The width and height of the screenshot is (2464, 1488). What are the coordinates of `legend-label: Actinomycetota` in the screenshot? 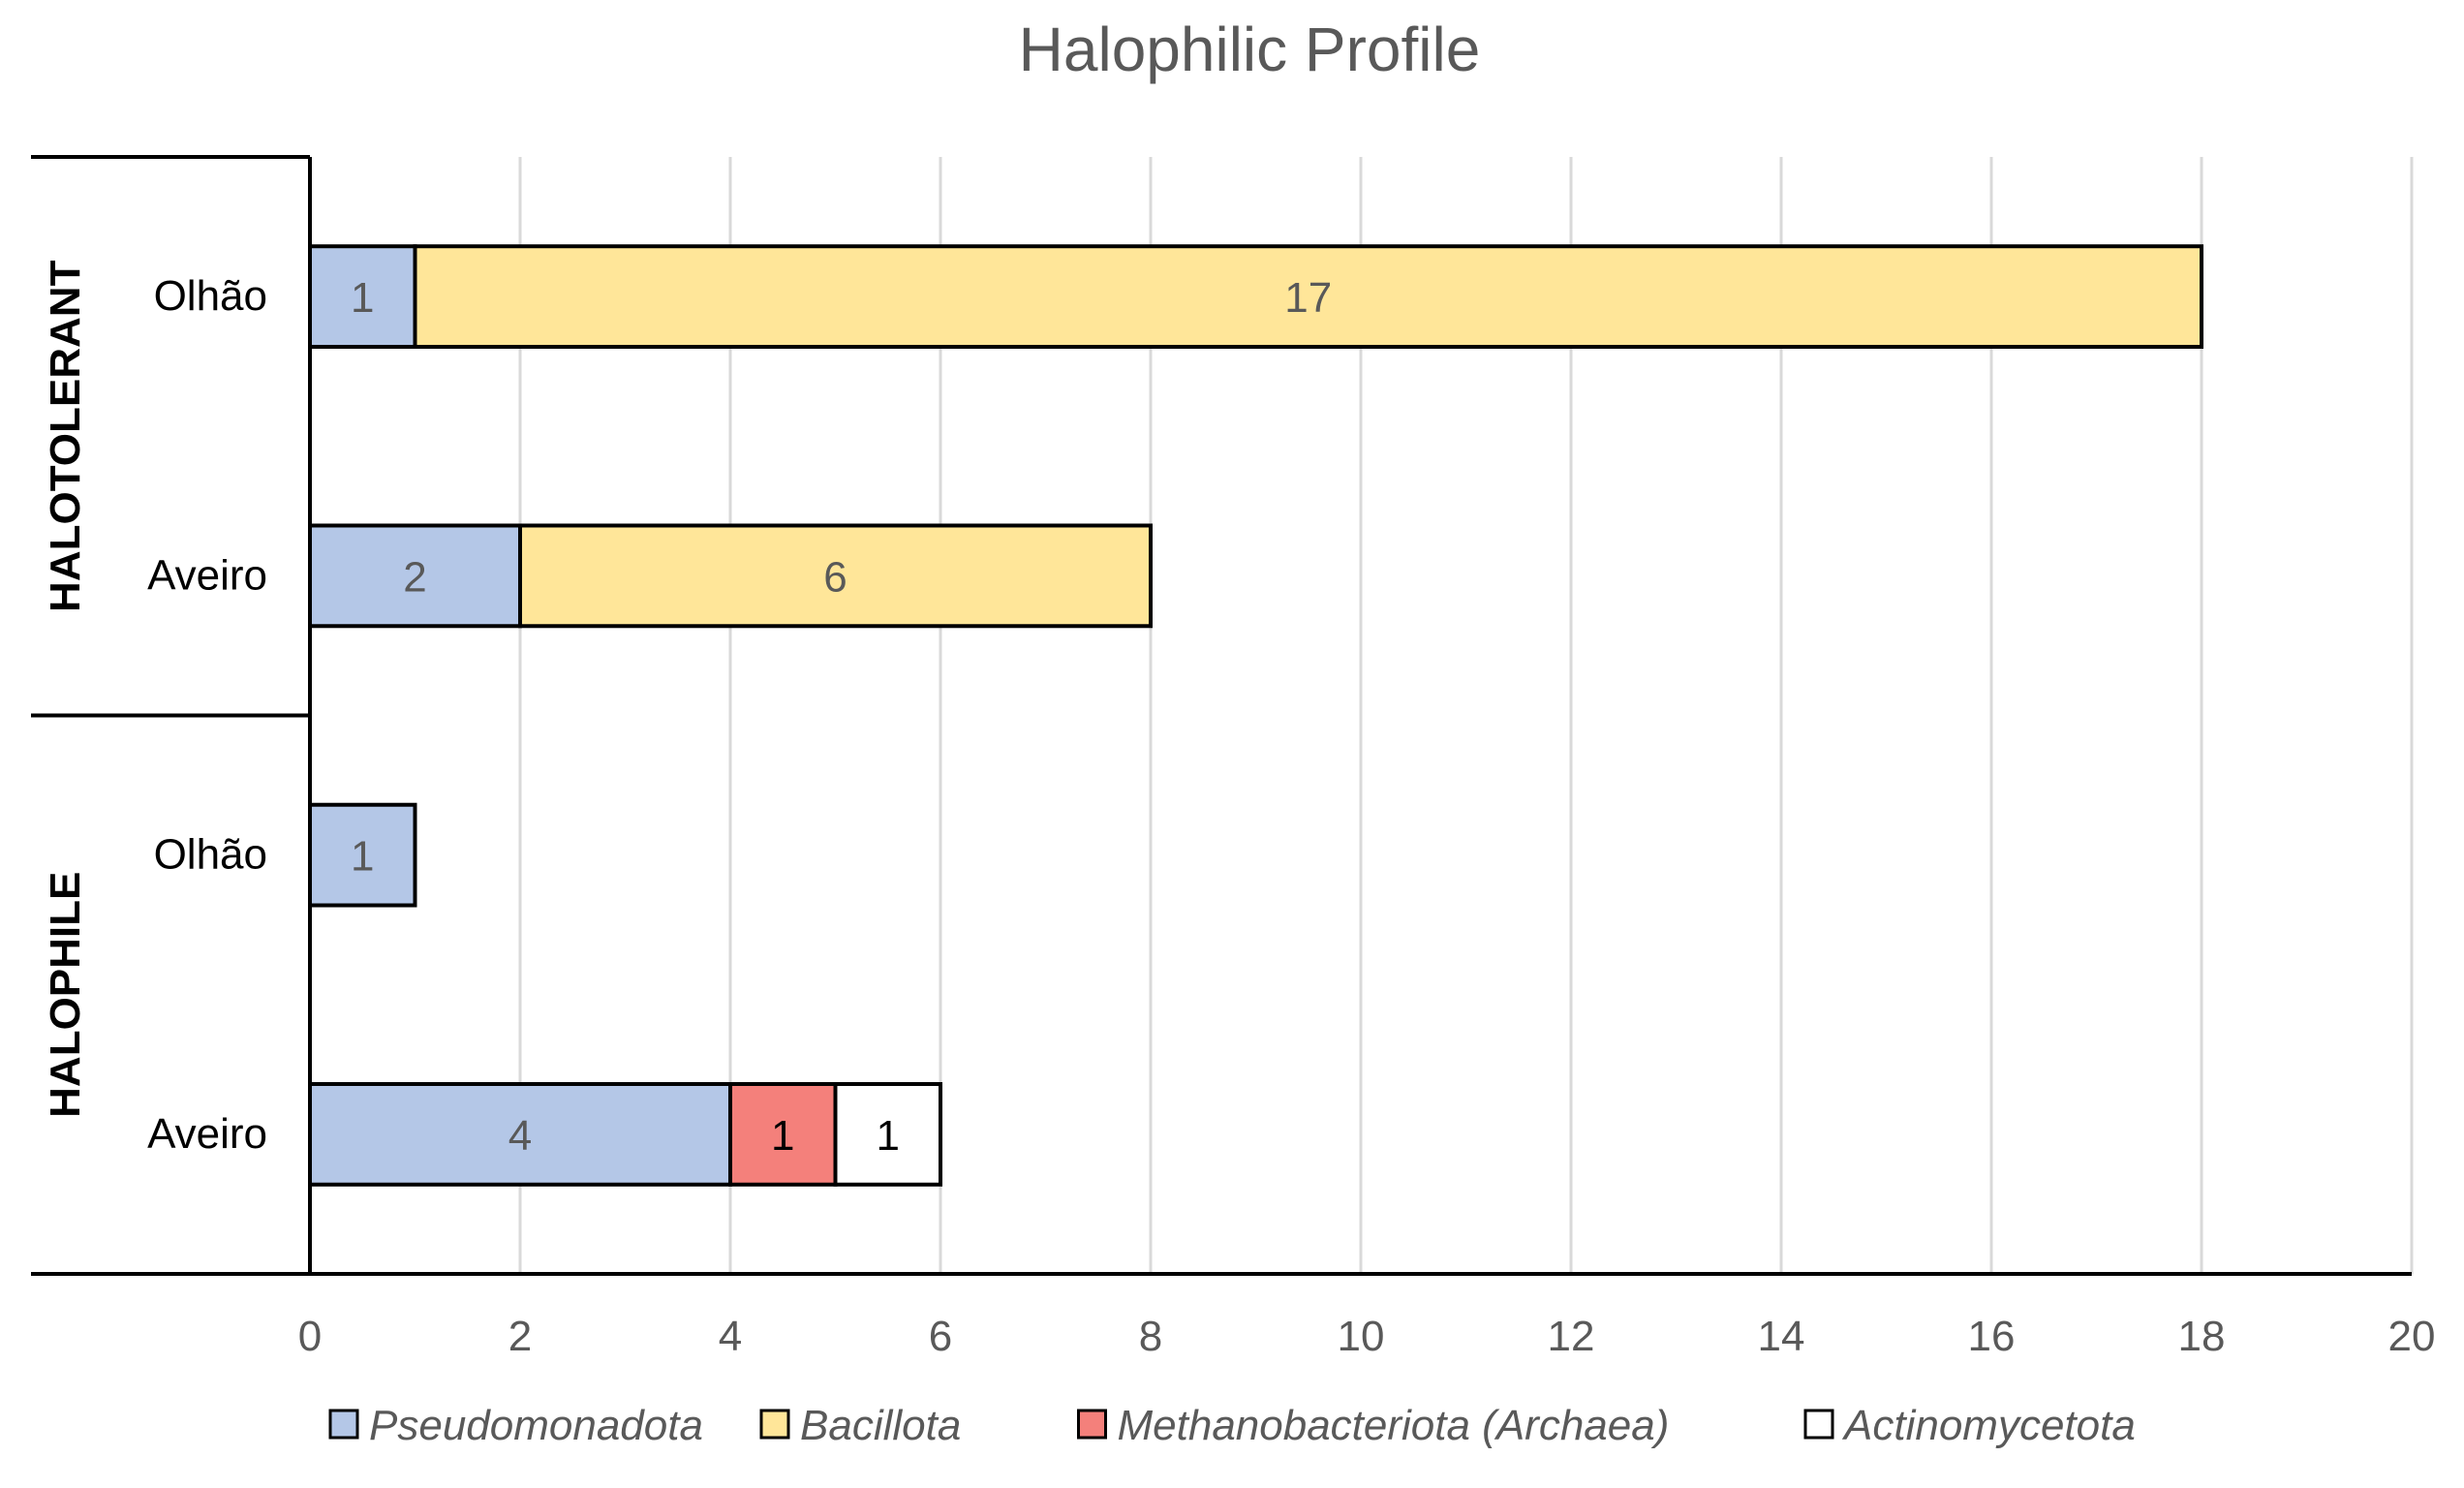 It's located at (1989, 1425).